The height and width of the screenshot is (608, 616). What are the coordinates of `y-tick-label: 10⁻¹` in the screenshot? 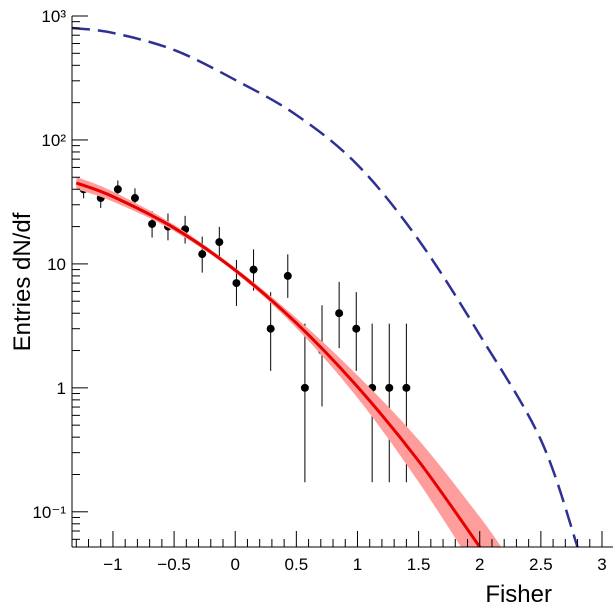 It's located at (49, 512).